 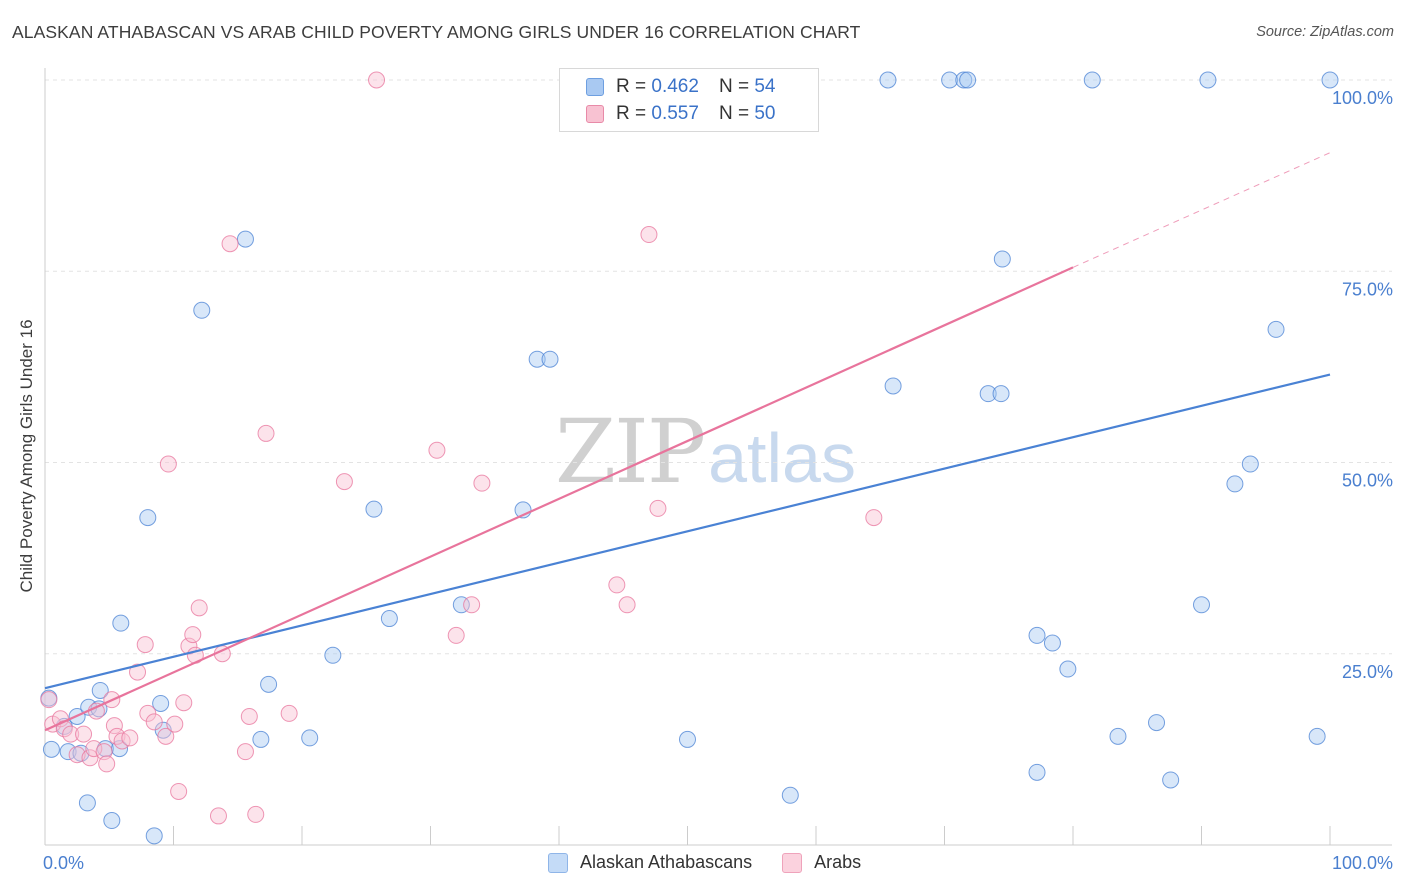 What do you see at coordinates (782, 458) in the screenshot?
I see `watermark-atlas: atlas` at bounding box center [782, 458].